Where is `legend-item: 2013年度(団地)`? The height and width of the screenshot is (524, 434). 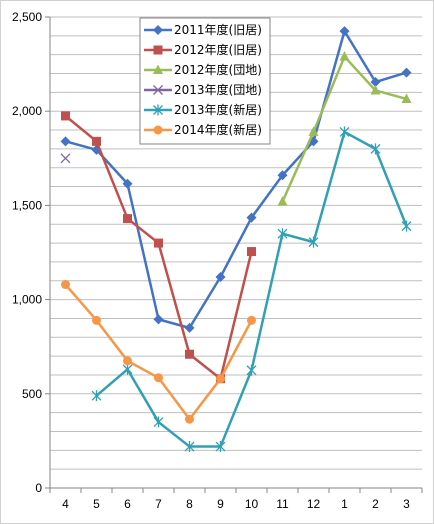
legend-item: 2013年度(団地) is located at coordinates (203, 89).